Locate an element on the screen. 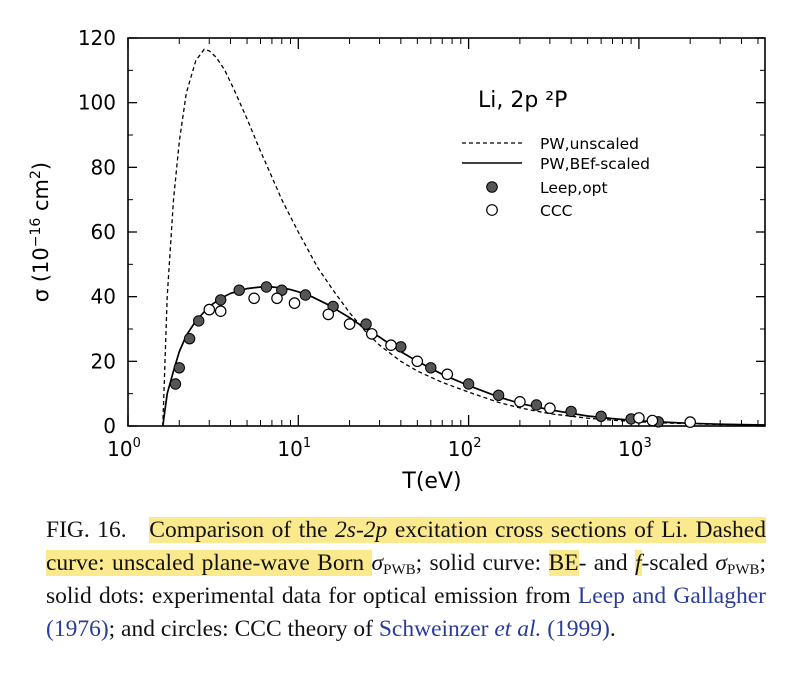  y-tick-label: 20 is located at coordinates (103, 361).